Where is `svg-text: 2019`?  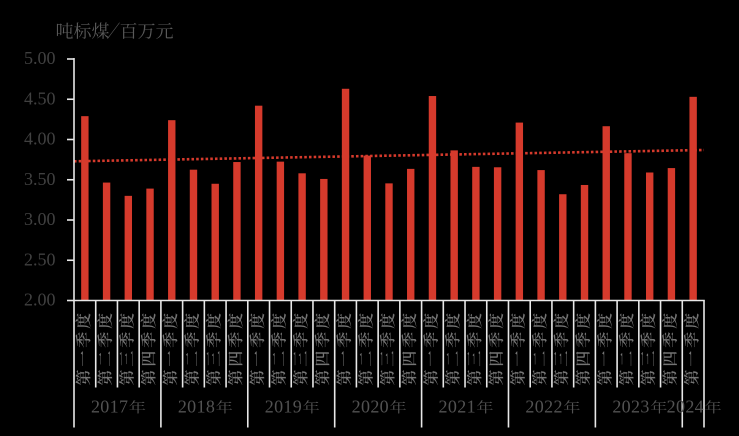 svg-text: 2019 is located at coordinates (283, 407).